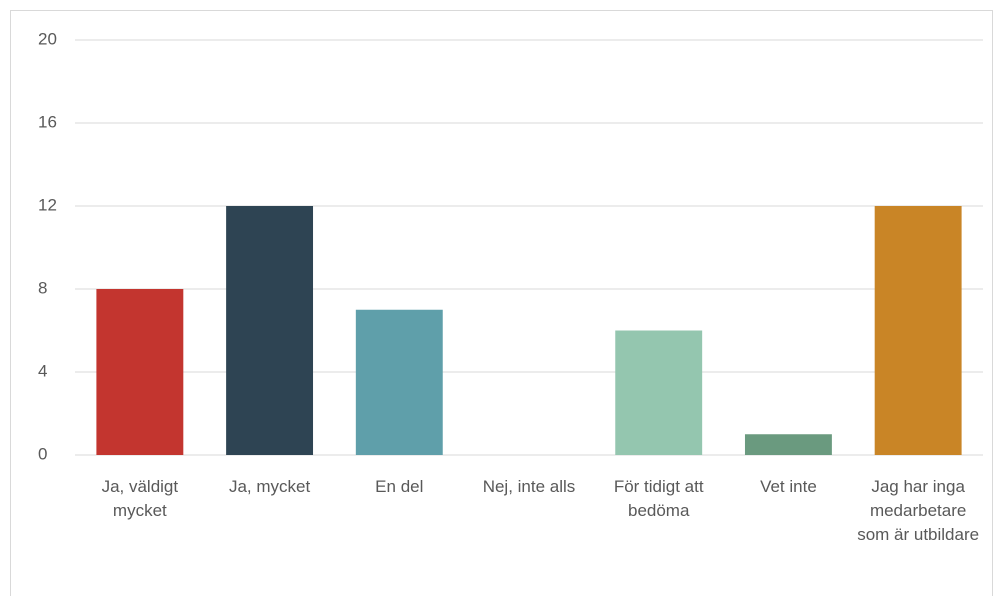  Describe the element at coordinates (47, 204) in the screenshot. I see `y-tick-label: 12` at that location.